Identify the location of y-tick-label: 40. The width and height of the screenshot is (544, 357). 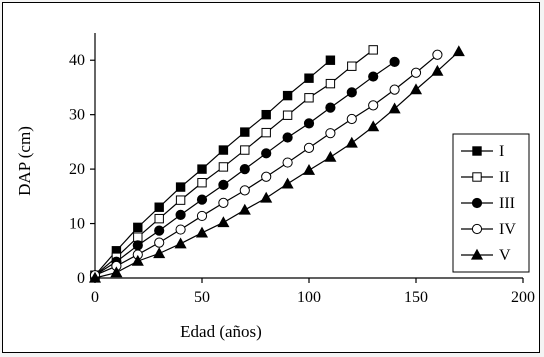
(77, 60).